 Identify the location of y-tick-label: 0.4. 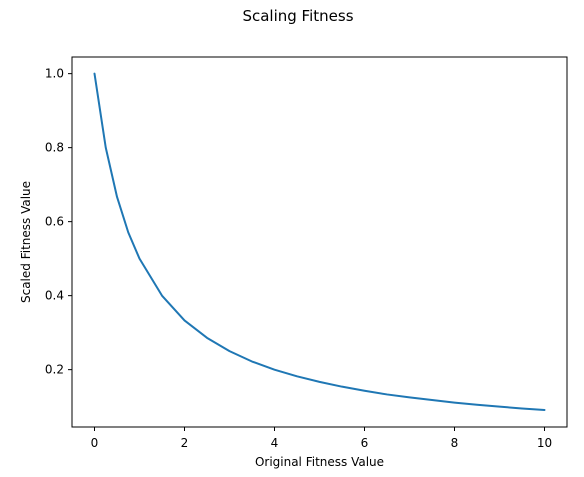
(54, 296).